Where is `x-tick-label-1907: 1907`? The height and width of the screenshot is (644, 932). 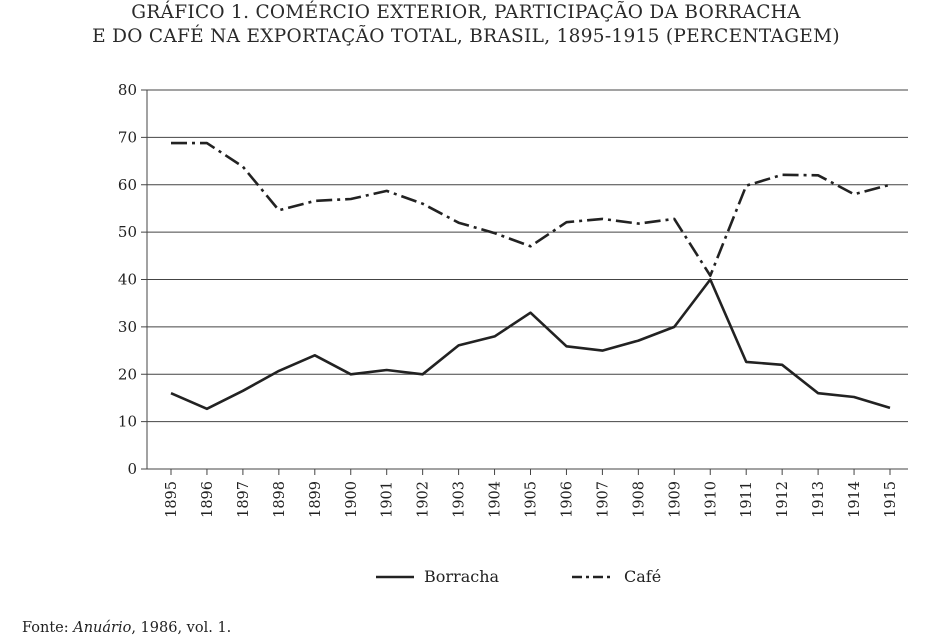
x-tick-label-1907: 1907 is located at coordinates (603, 499).